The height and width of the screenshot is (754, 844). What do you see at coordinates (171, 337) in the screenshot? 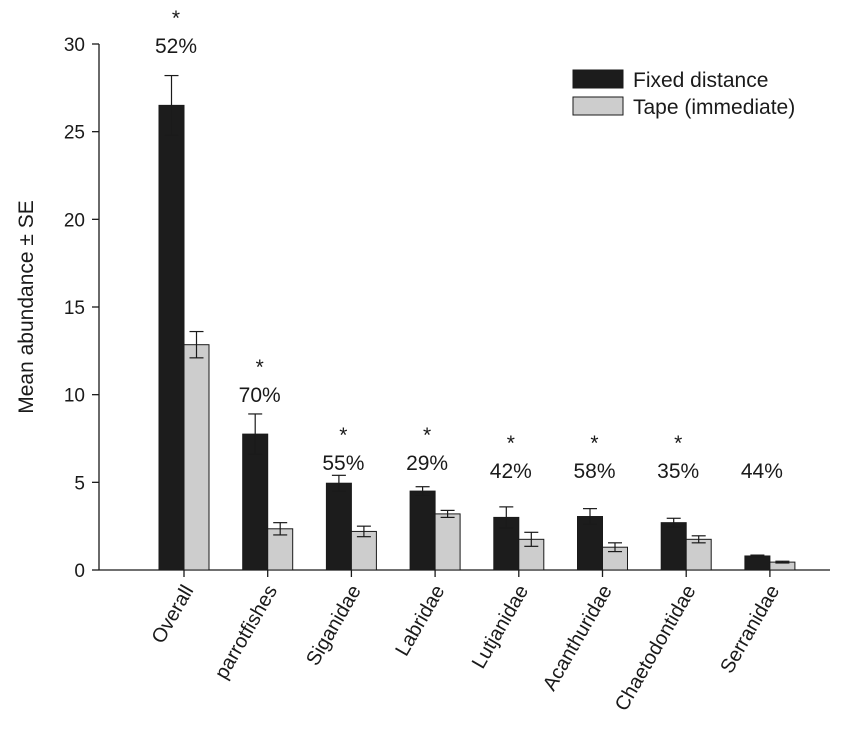
I see `bar-fixed-distance-overall` at bounding box center [171, 337].